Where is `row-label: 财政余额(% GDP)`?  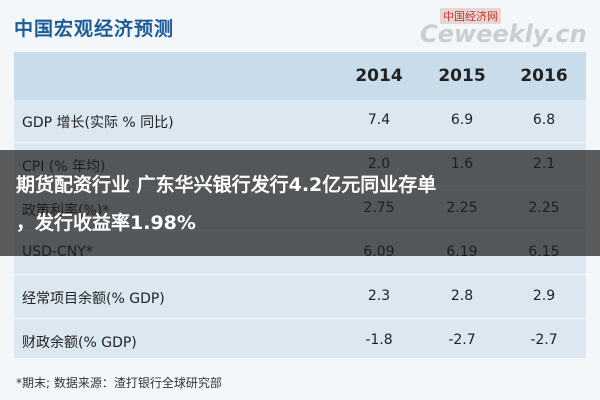 row-label: 财政余额(% GDP) is located at coordinates (79, 343).